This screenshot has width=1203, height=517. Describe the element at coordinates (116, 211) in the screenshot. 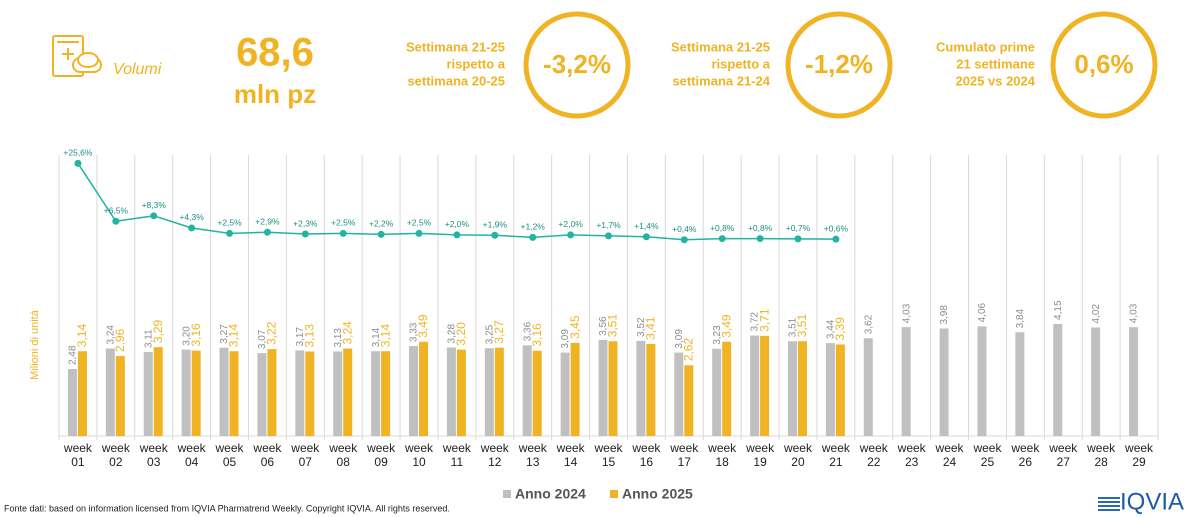

I see `growth-label: +6,5%` at that location.